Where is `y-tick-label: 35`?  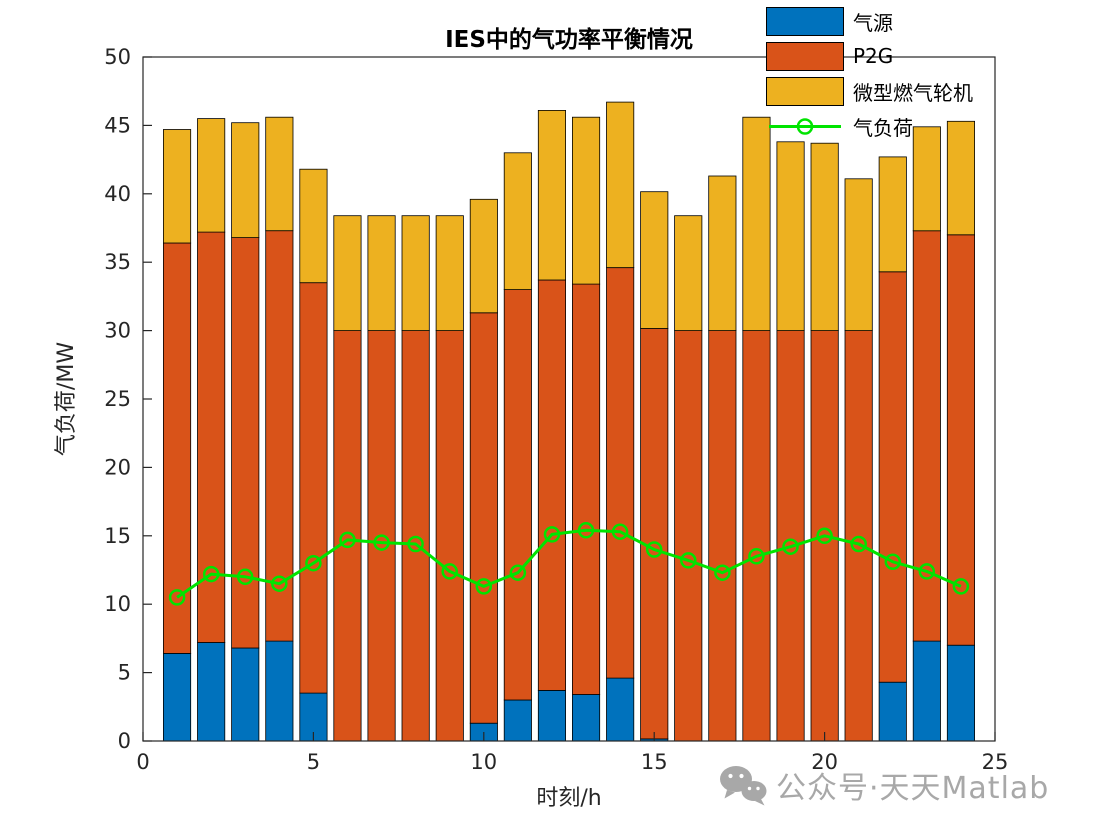
y-tick-label: 35 is located at coordinates (117, 262).